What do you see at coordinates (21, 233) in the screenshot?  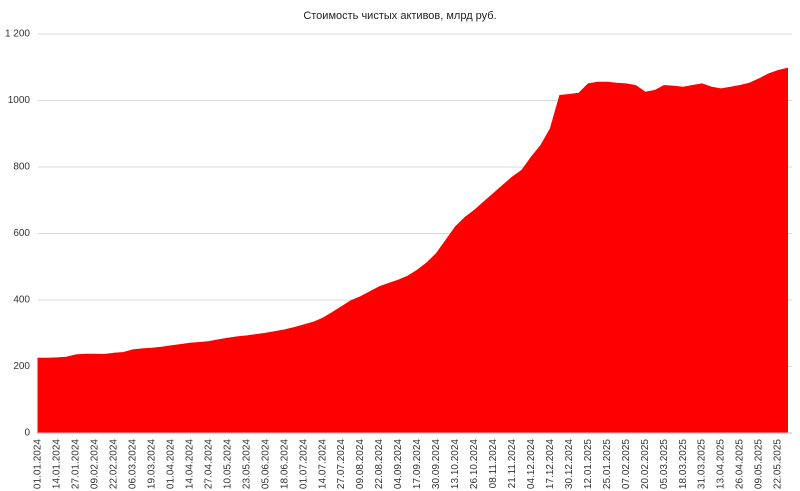 I see `y-tick-label: 600` at bounding box center [21, 233].